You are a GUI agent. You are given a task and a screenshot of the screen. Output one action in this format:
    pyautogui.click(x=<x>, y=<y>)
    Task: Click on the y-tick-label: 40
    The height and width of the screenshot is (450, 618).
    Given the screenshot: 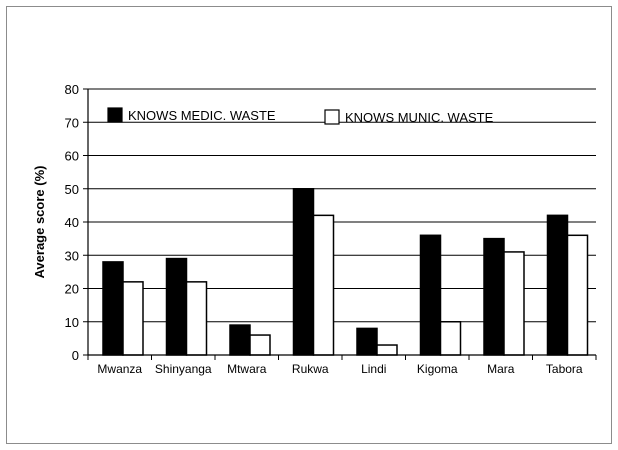 What is the action you would take?
    pyautogui.click(x=72, y=222)
    